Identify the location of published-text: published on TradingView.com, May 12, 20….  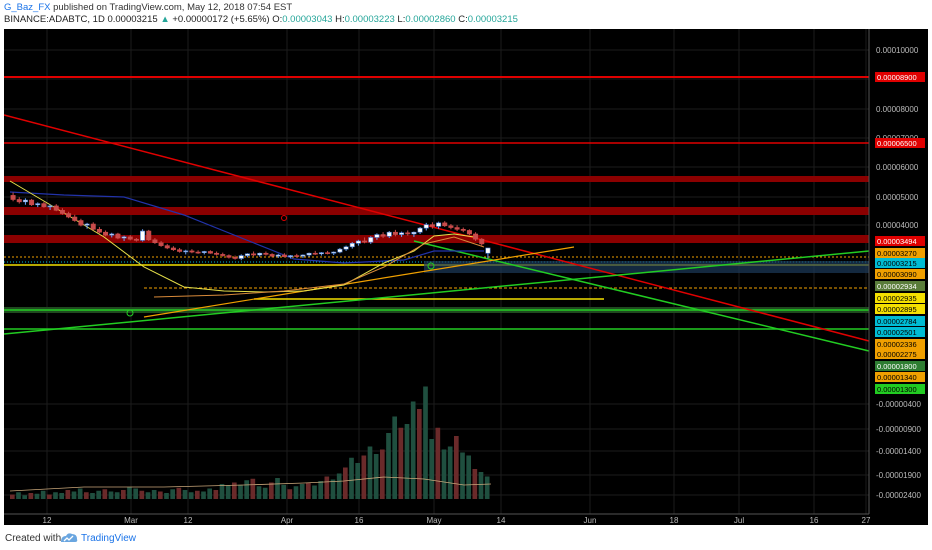
(173, 7).